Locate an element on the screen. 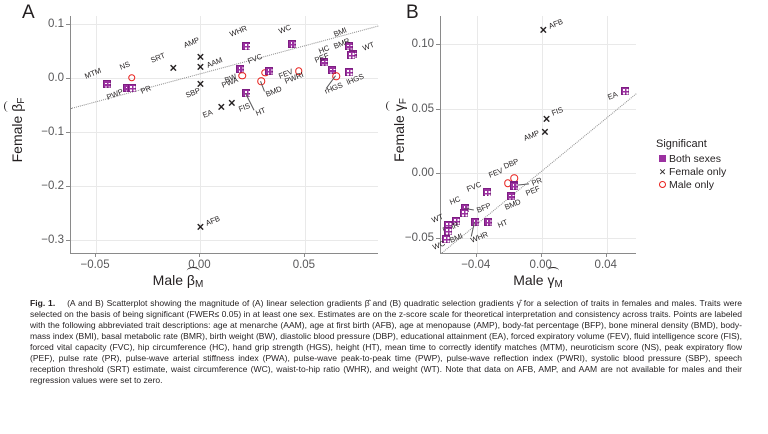 The width and height of the screenshot is (768, 434). data-point-ns is located at coordinates (131, 78).